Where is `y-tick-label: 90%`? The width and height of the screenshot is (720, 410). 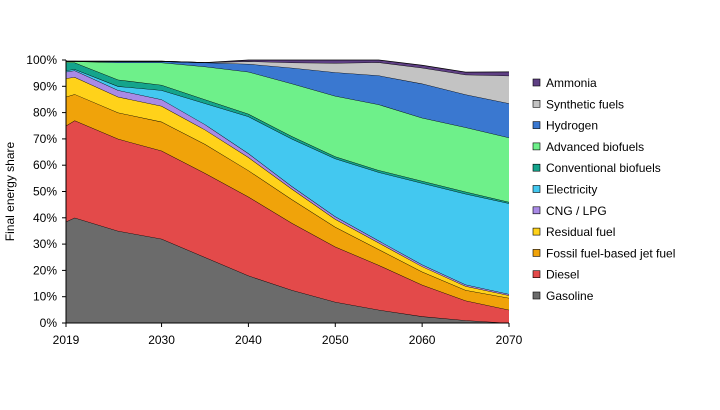 y-tick-label: 90% is located at coordinates (45, 86).